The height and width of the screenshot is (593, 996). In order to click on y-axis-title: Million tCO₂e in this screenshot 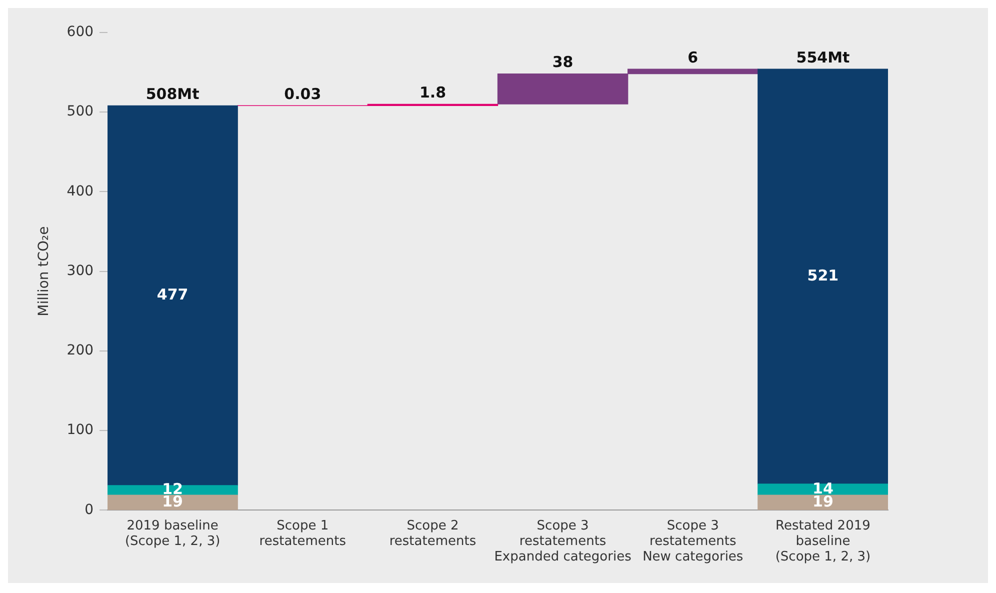, I will do `click(44, 271)`.